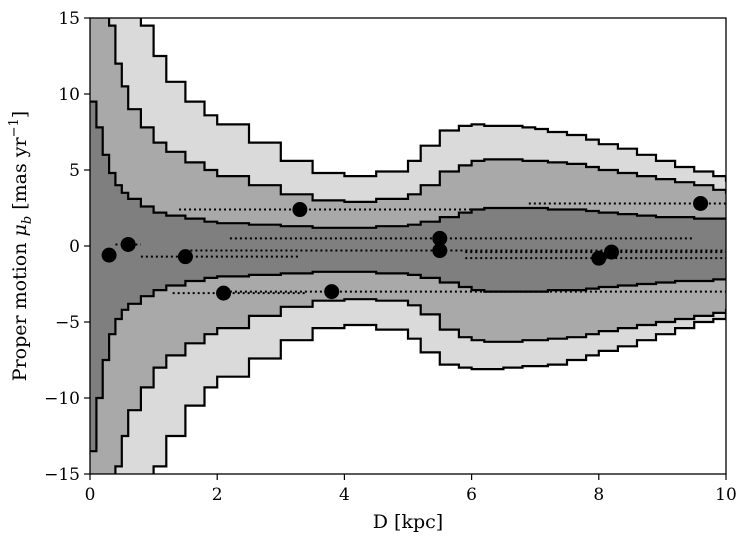  Describe the element at coordinates (27, 220) in the screenshot. I see `y-axis-label-subscript: b` at that location.